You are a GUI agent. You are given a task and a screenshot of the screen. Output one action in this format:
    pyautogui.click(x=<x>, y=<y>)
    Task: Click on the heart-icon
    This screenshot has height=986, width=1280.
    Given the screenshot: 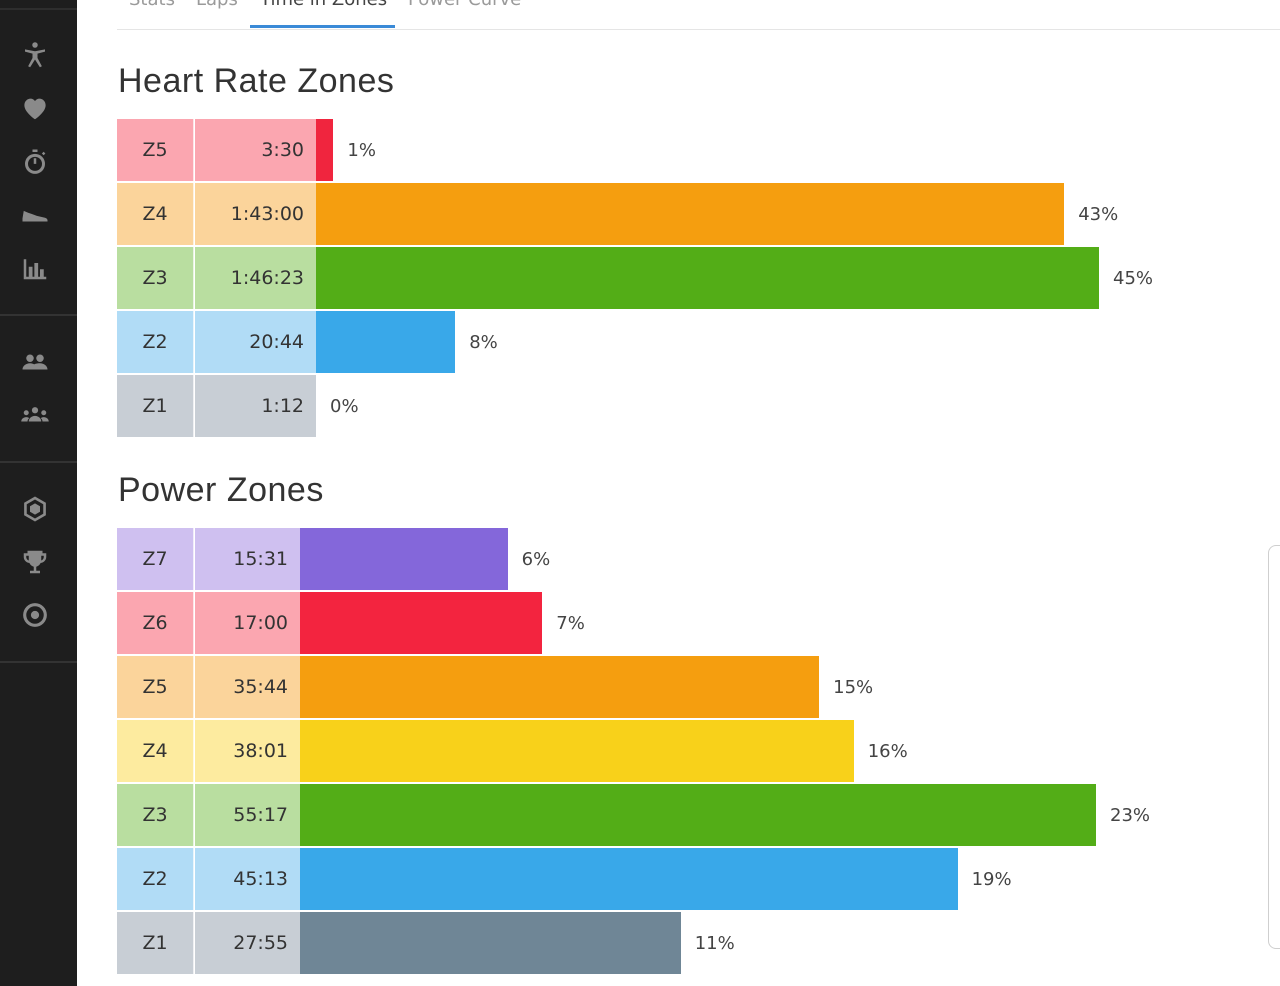 What is the action you would take?
    pyautogui.click(x=35, y=108)
    